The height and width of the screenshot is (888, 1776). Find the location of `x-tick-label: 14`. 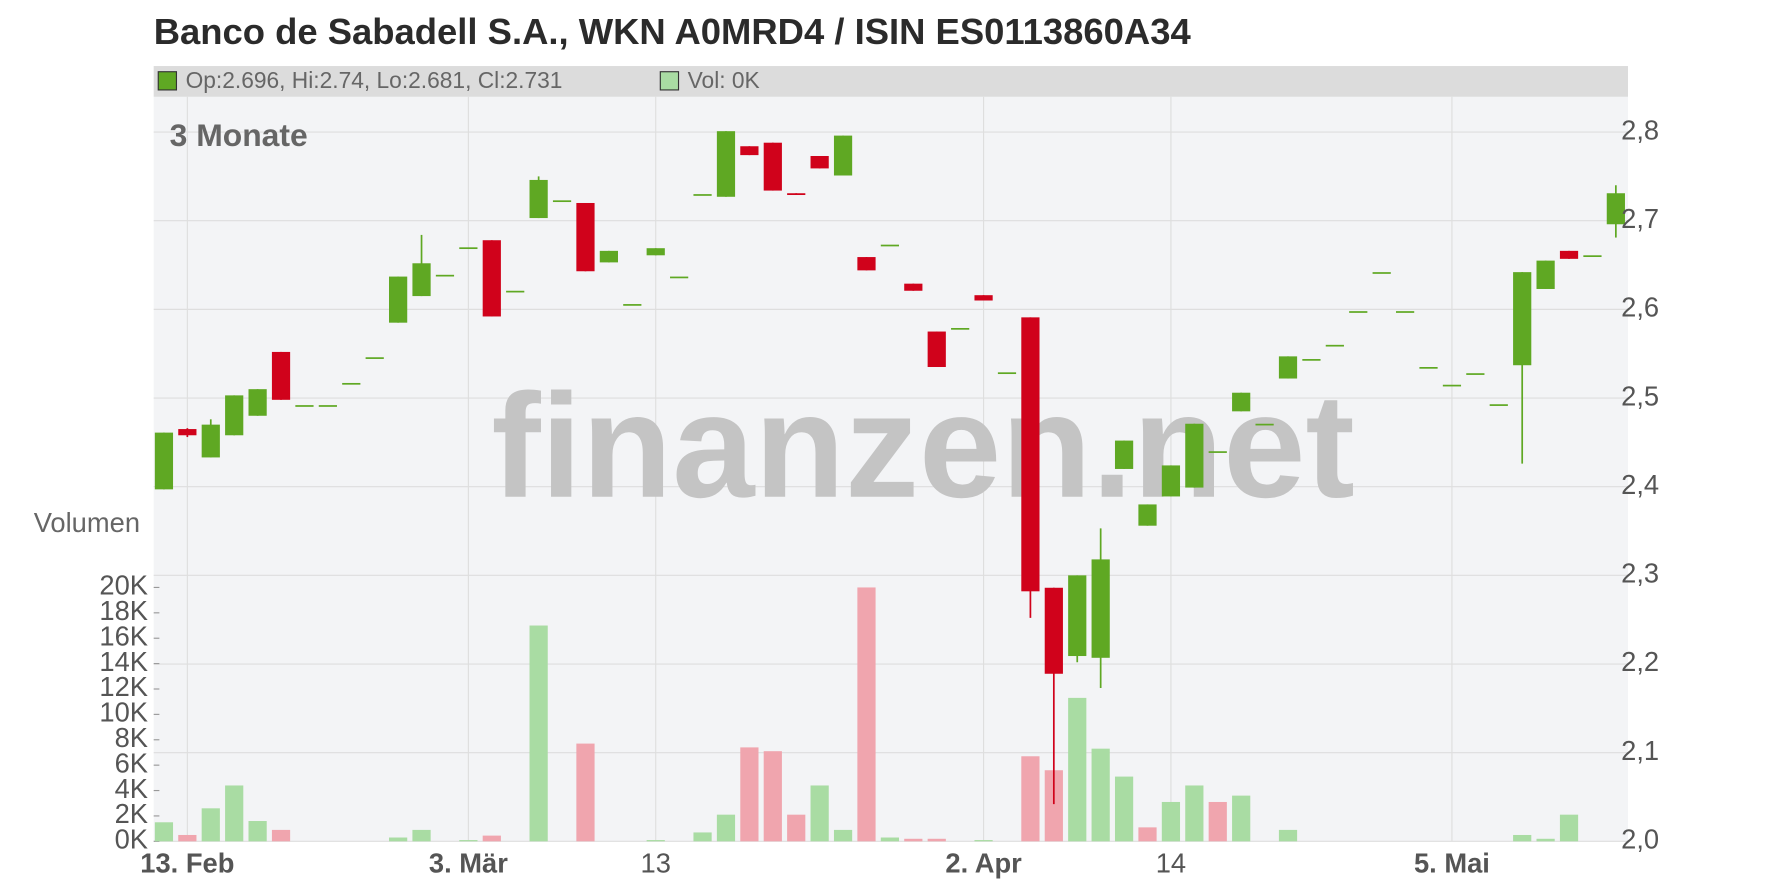

x-tick-label: 14 is located at coordinates (1171, 862).